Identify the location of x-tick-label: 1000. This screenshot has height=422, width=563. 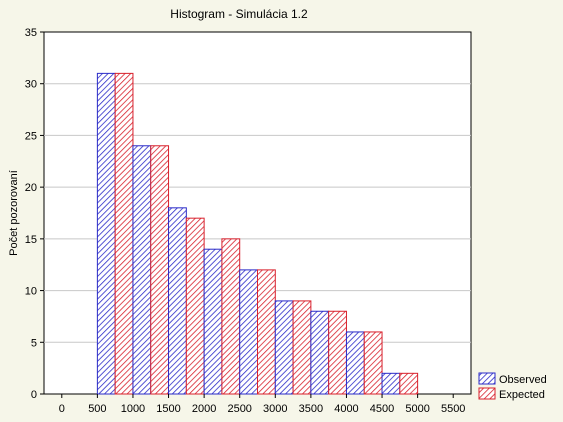
(133, 409).